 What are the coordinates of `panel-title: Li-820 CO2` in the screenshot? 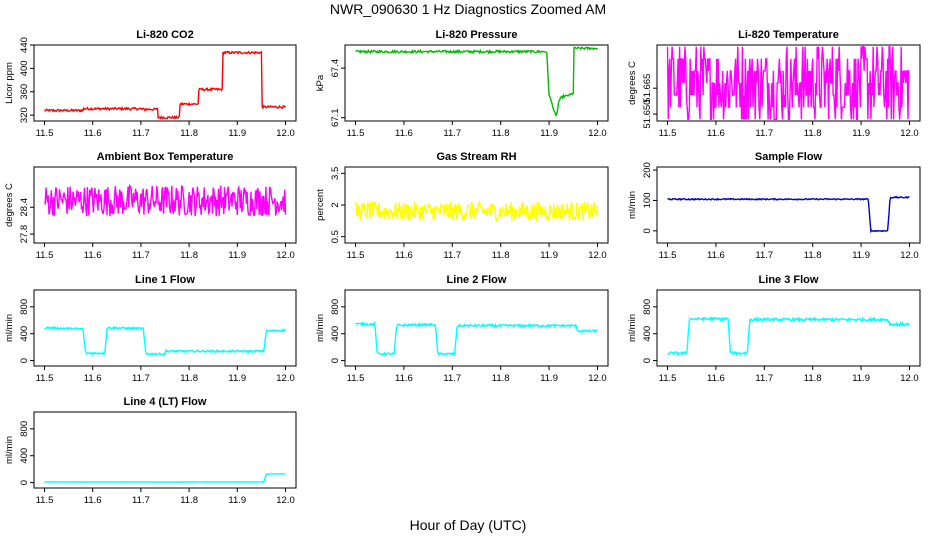 It's located at (164, 35).